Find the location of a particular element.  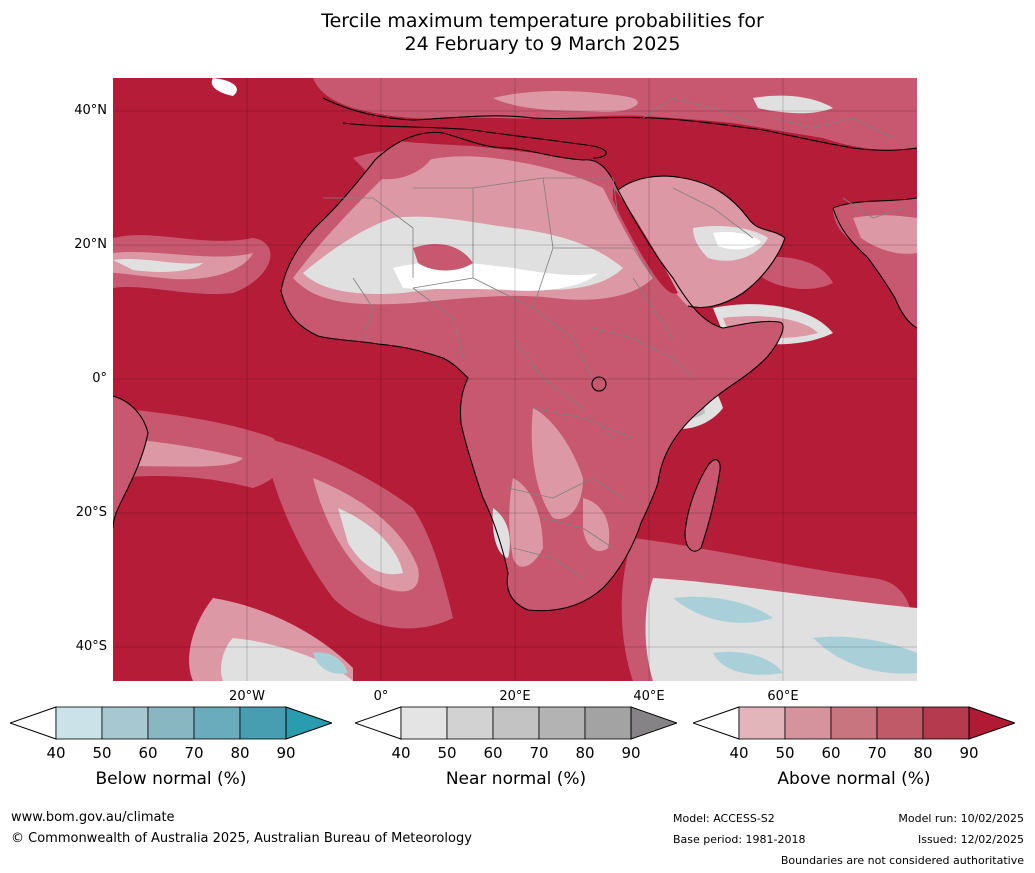

below-normal-colorbar is located at coordinates (171, 723).